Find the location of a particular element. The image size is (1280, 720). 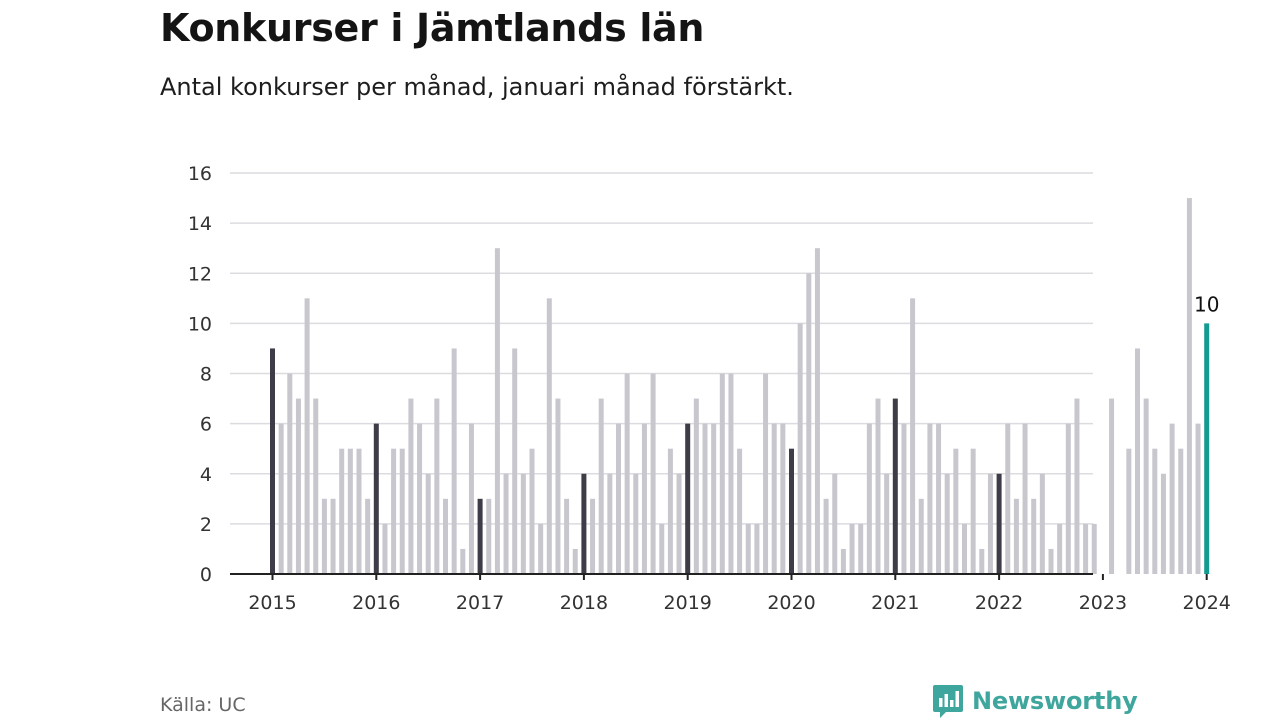

x-tick-label: 2016 is located at coordinates (376, 603).